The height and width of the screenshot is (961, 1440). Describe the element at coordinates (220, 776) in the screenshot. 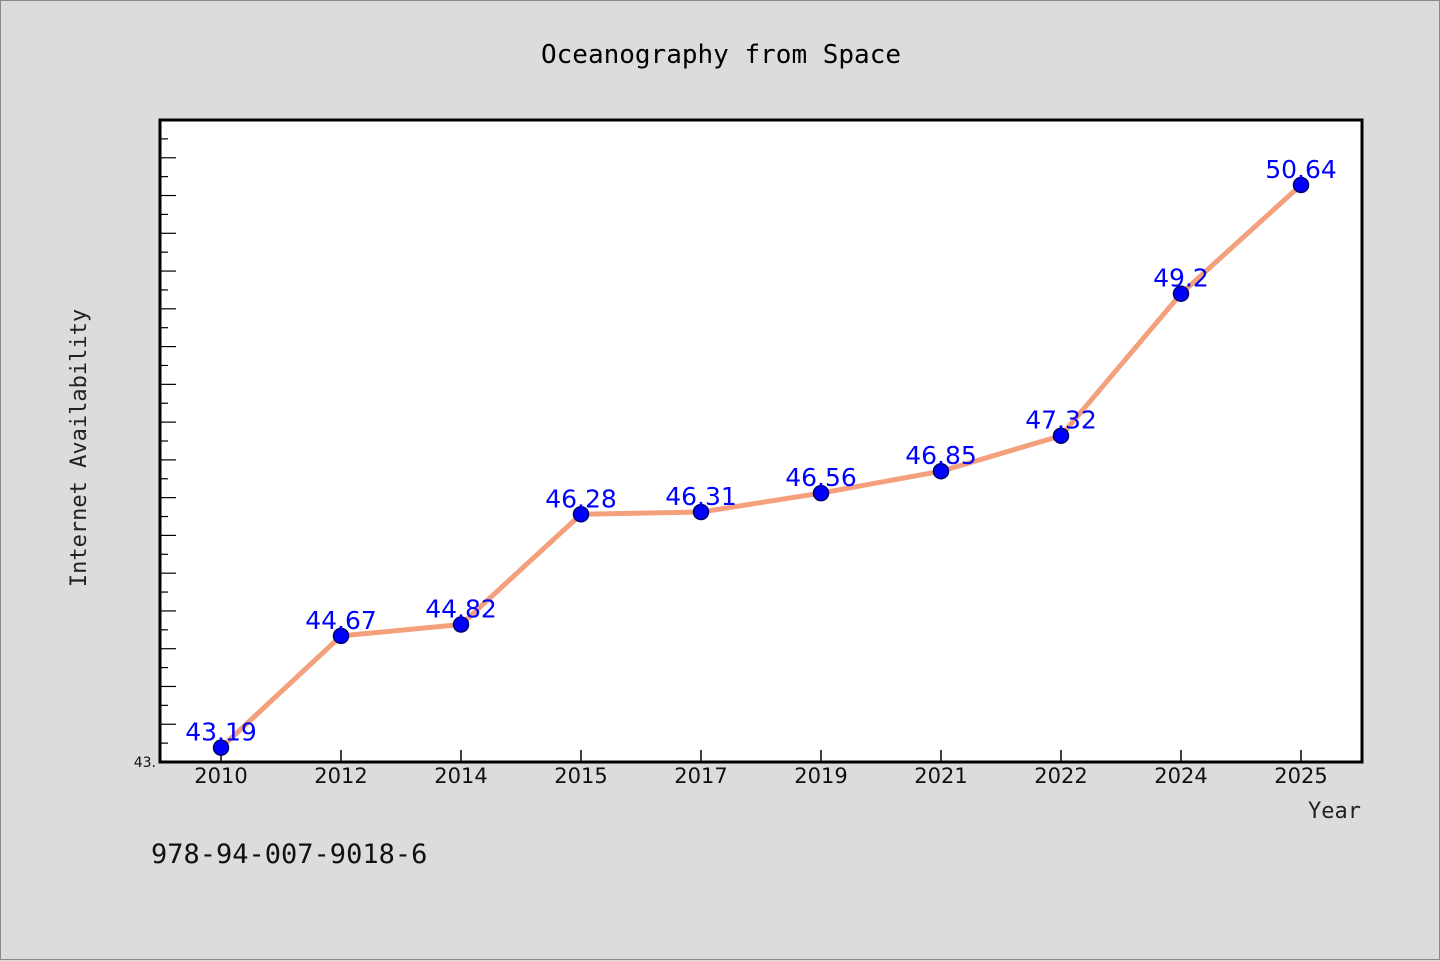

I see `x-tick-label: 2010` at that location.